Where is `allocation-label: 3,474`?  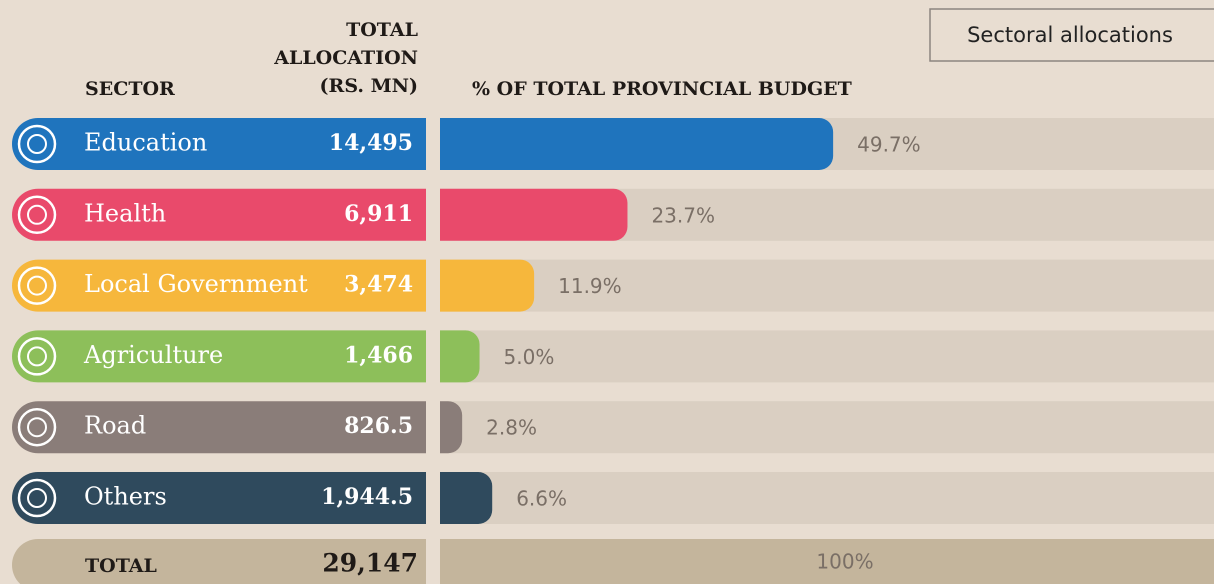 allocation-label: 3,474 is located at coordinates (378, 285).